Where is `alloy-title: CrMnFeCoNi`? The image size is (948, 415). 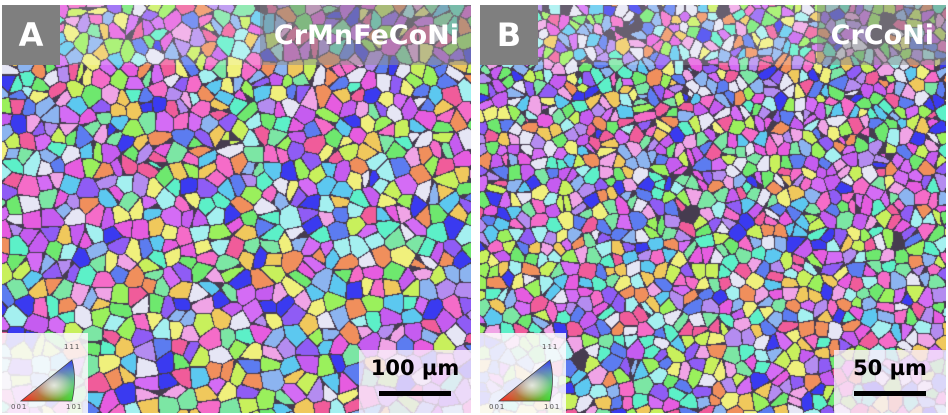 alloy-title: CrMnFeCoNi is located at coordinates (365, 35).